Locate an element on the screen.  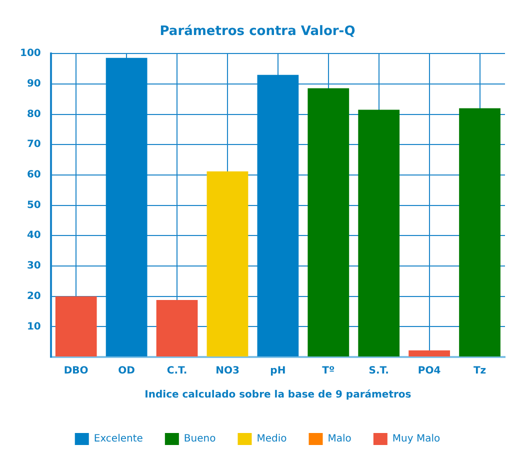
x-tick-label: Tº is located at coordinates (328, 371).